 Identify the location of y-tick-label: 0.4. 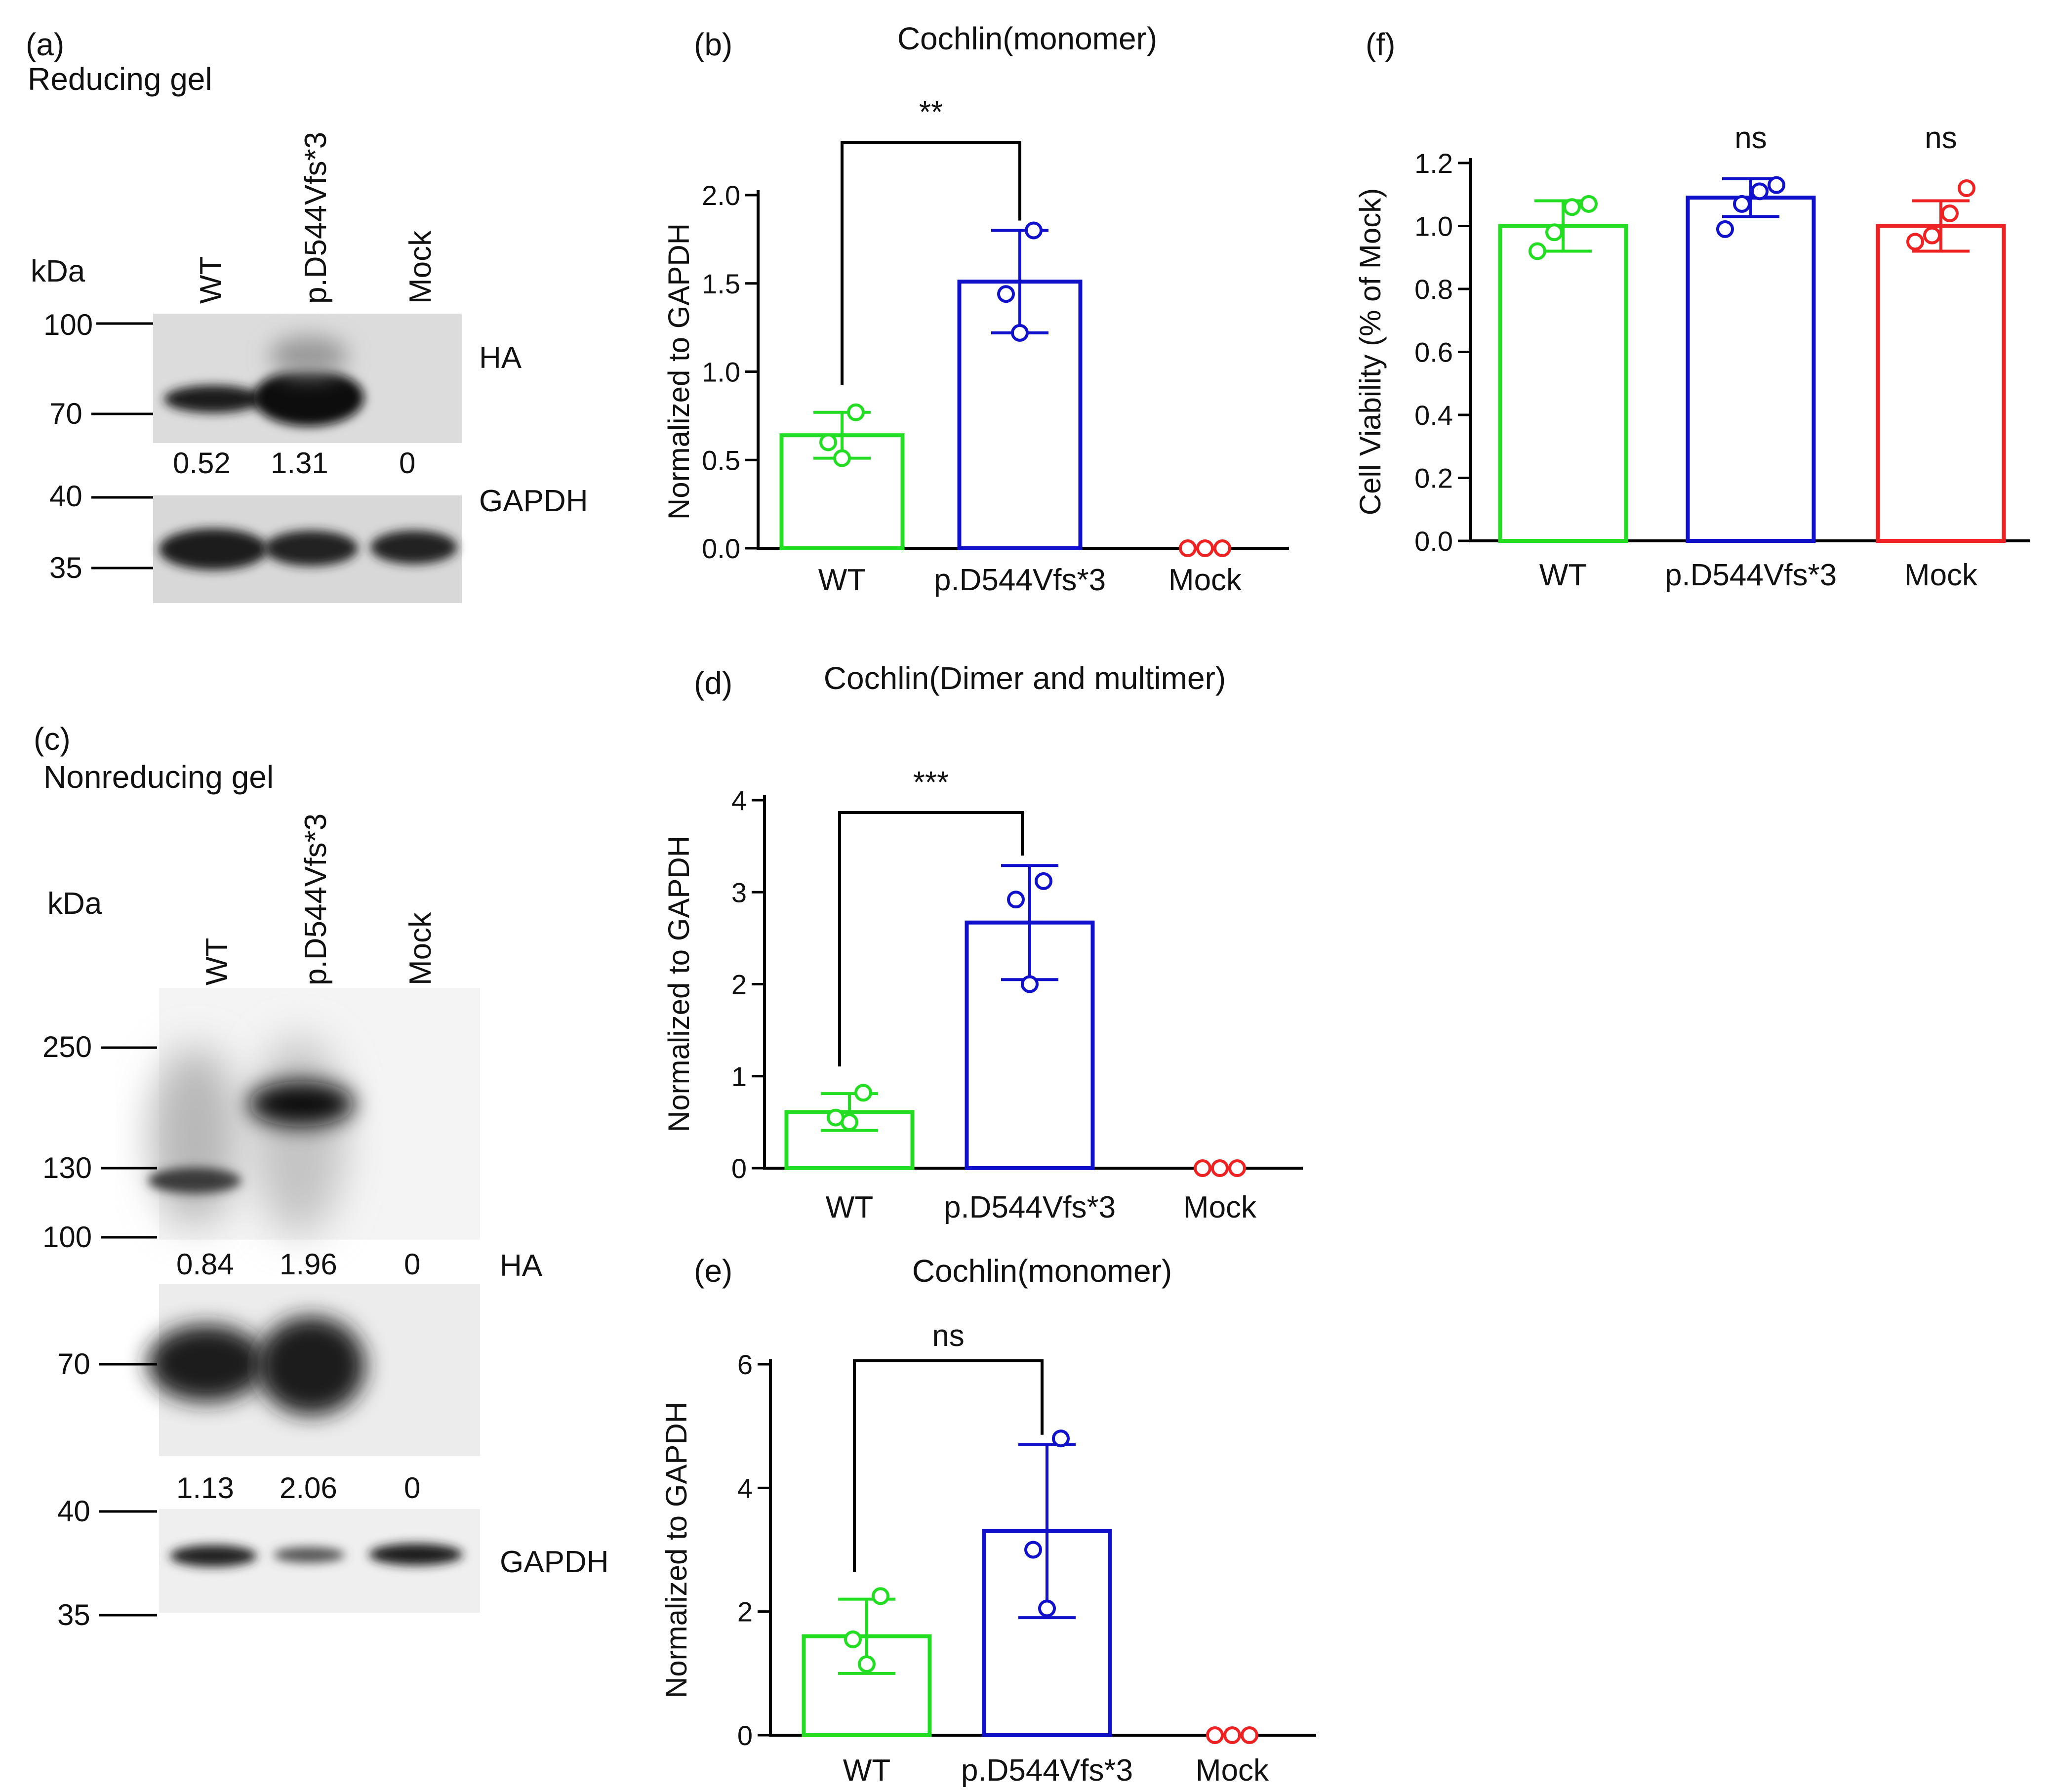
(1433, 416).